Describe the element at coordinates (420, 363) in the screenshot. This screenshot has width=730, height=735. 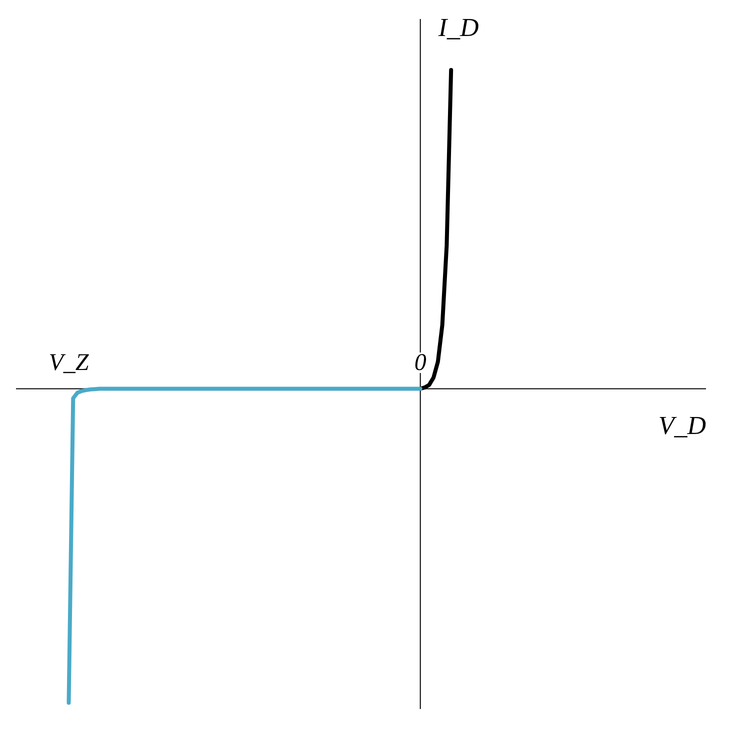
I see `x-tick-label: 0` at that location.